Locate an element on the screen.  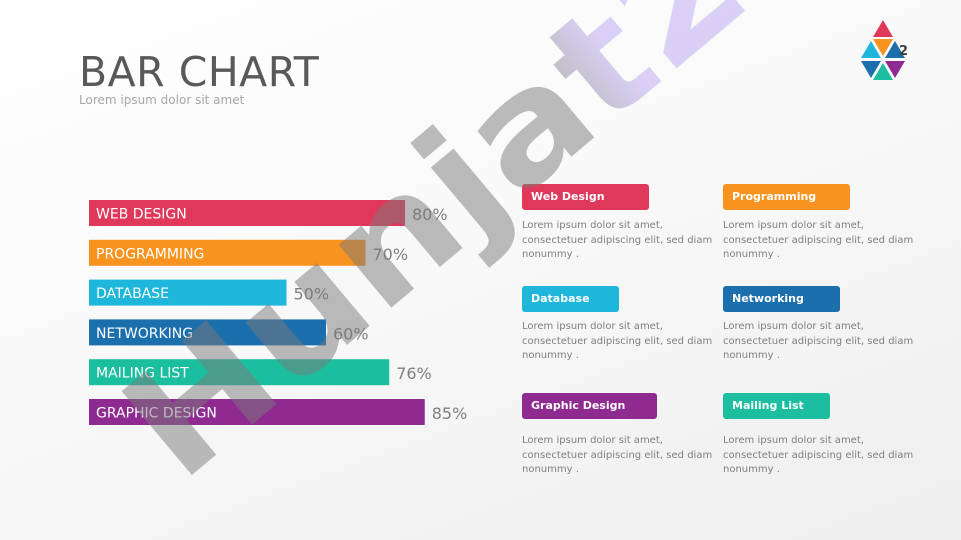
bar-category-label: MAILING LIST is located at coordinates (142, 374).